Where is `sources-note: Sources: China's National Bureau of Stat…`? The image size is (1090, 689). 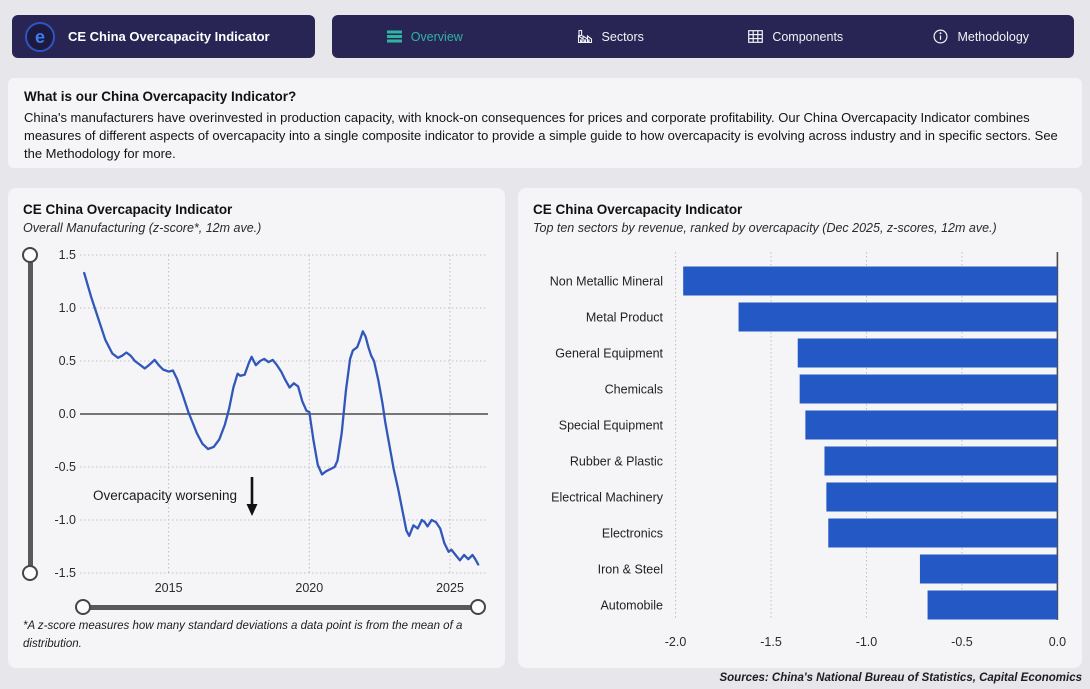 sources-note: Sources: China's National Bureau of Stat… is located at coordinates (900, 678).